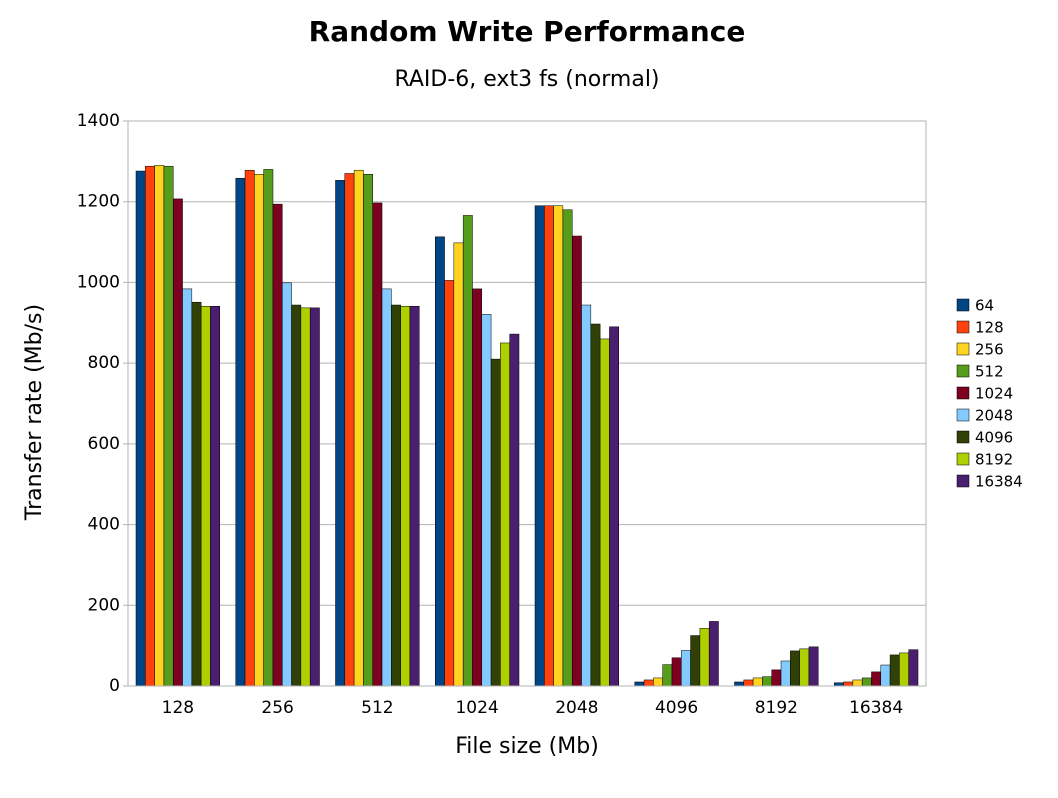 The height and width of the screenshot is (798, 1058). Describe the element at coordinates (104, 605) in the screenshot. I see `y-tick-label: 200` at that location.